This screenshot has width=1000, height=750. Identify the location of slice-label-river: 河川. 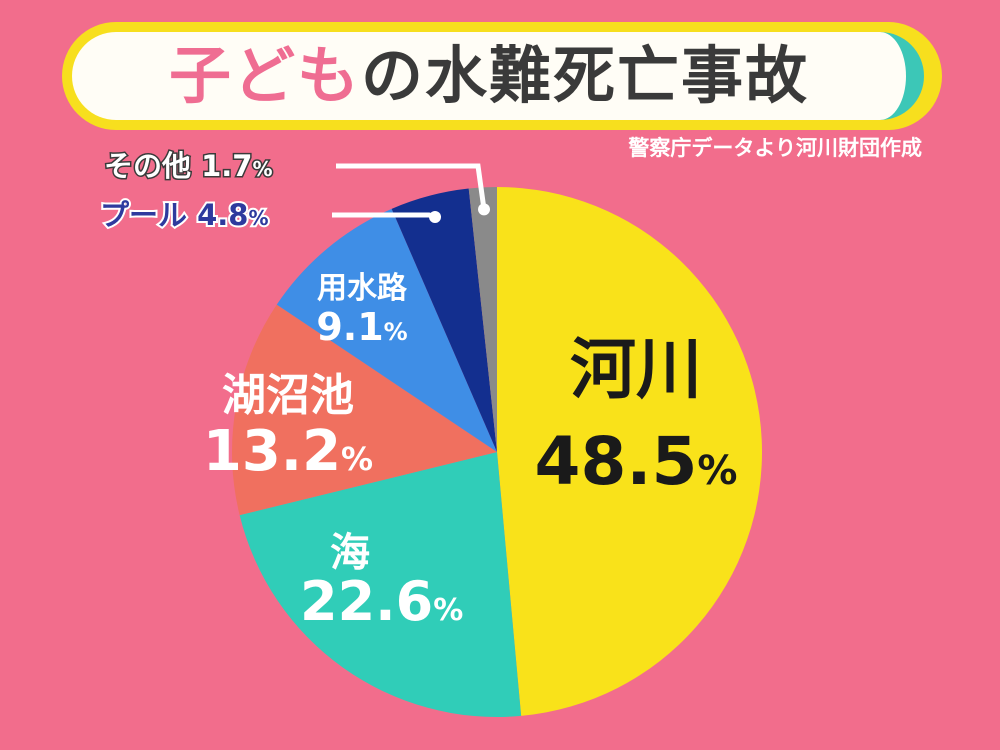
(636, 369).